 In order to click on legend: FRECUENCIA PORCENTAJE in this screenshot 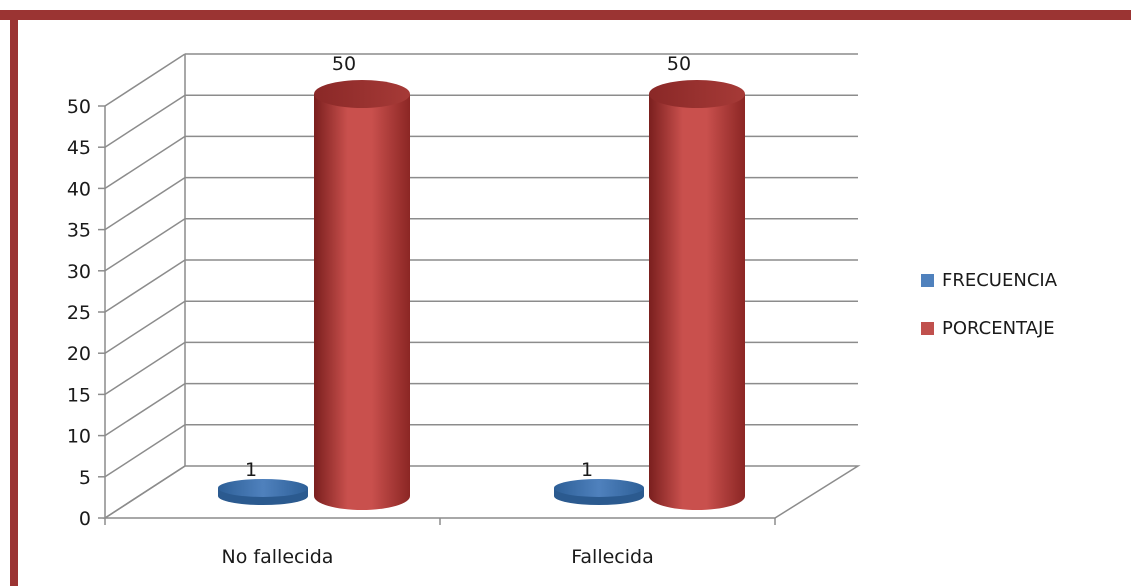, I will do `click(989, 316)`.